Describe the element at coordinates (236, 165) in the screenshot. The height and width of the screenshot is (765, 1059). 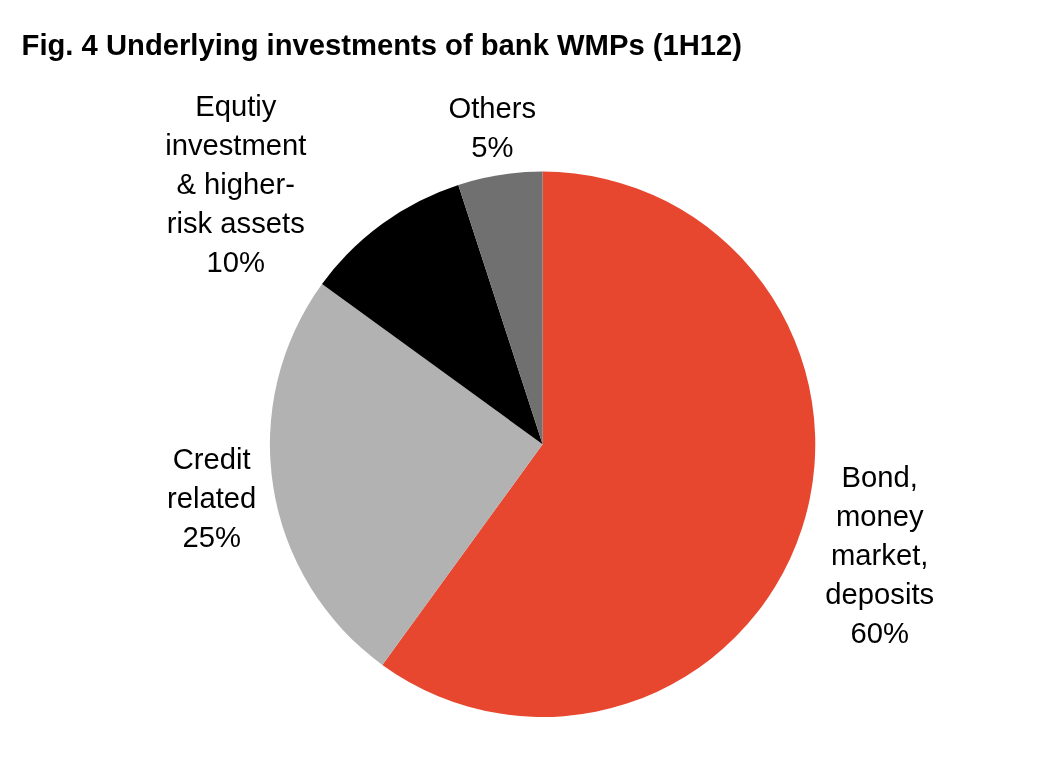
I see `slice-label: Equtiy investment & higher- risk assets` at that location.